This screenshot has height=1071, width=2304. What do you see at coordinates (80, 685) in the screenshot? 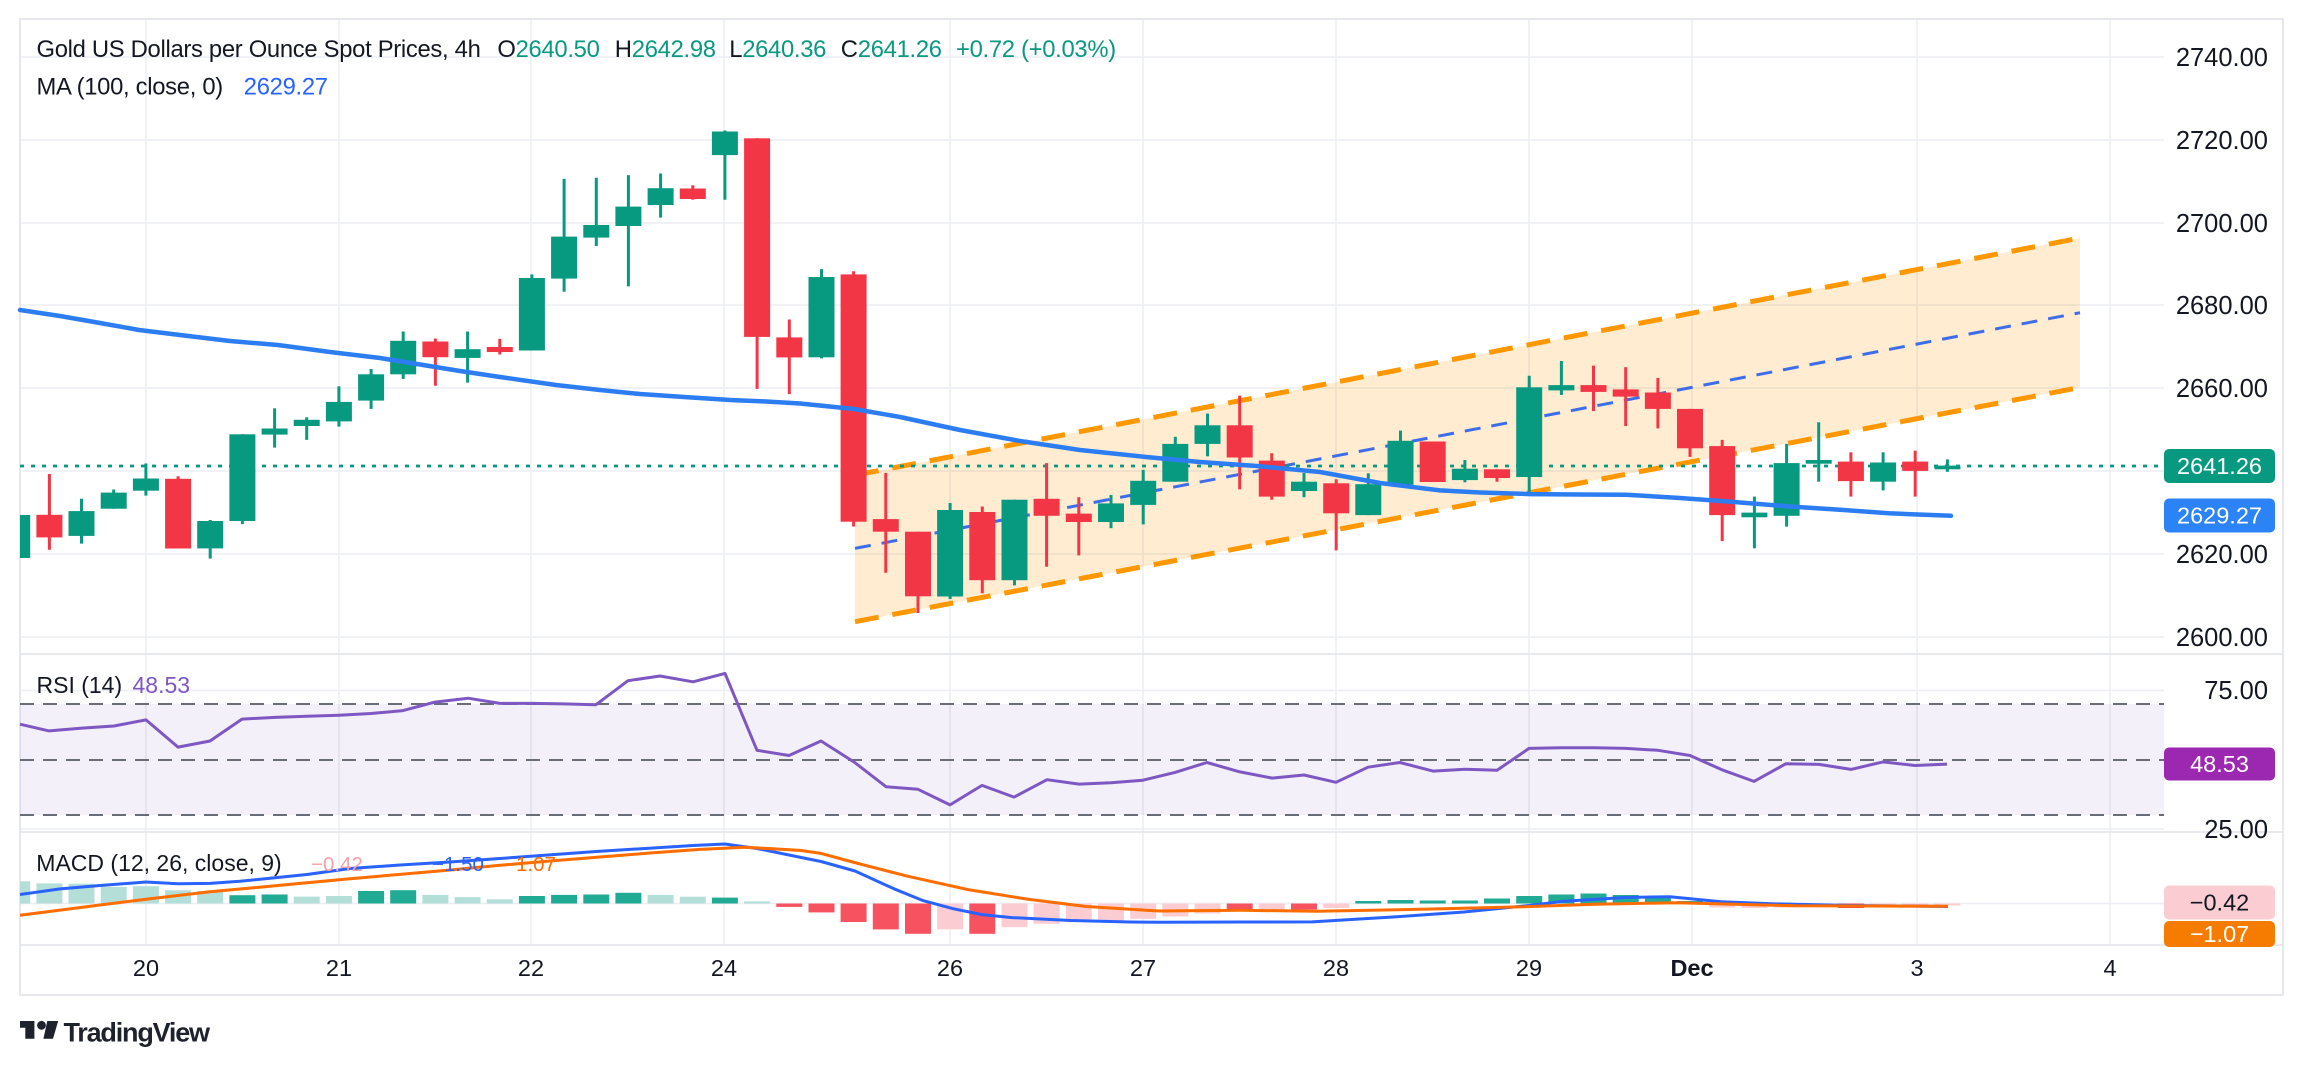
I see `svg-text: RSI (14)` at bounding box center [80, 685].